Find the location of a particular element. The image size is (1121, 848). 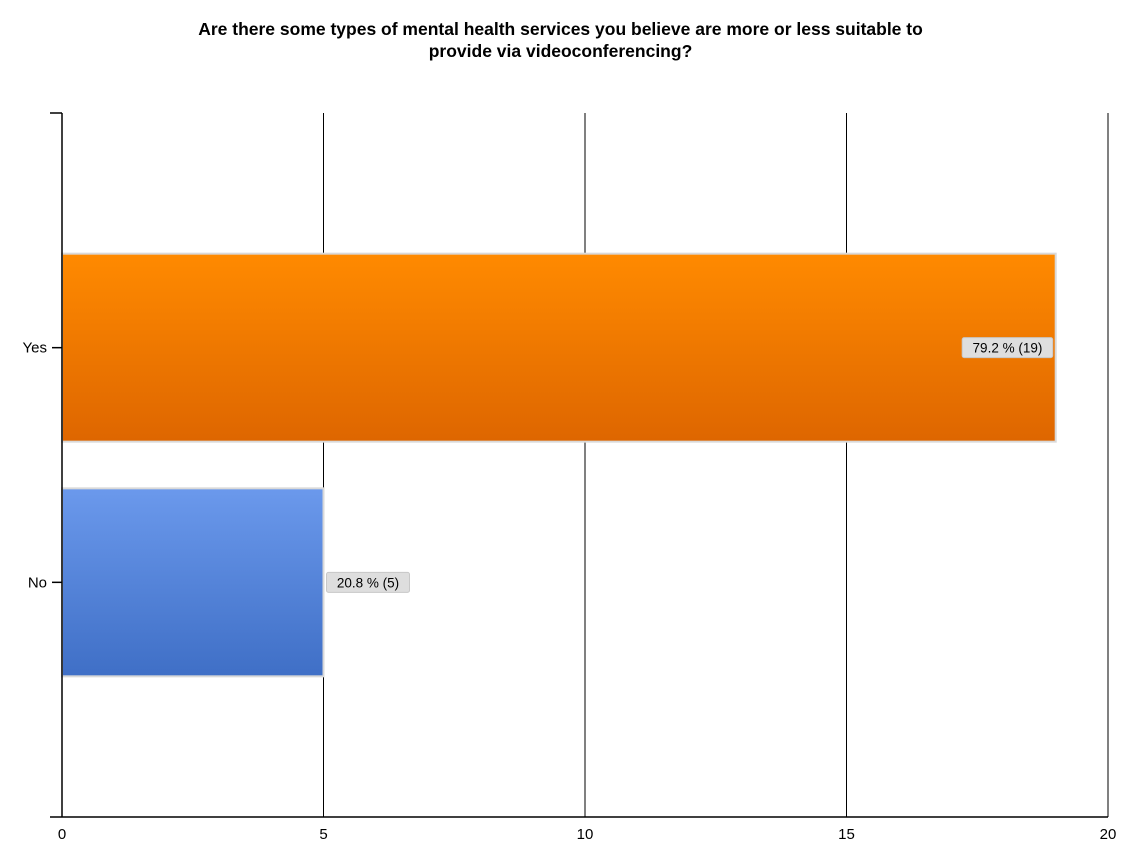

category-label-yes: Yes is located at coordinates (35, 348).